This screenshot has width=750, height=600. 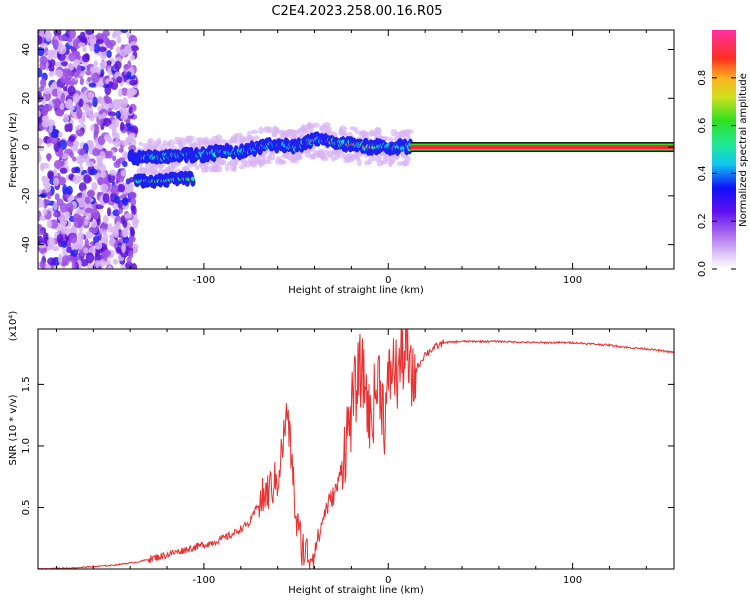 What do you see at coordinates (743, 150) in the screenshot?
I see `colorbar-label: Normalized spectral amplitude` at bounding box center [743, 150].